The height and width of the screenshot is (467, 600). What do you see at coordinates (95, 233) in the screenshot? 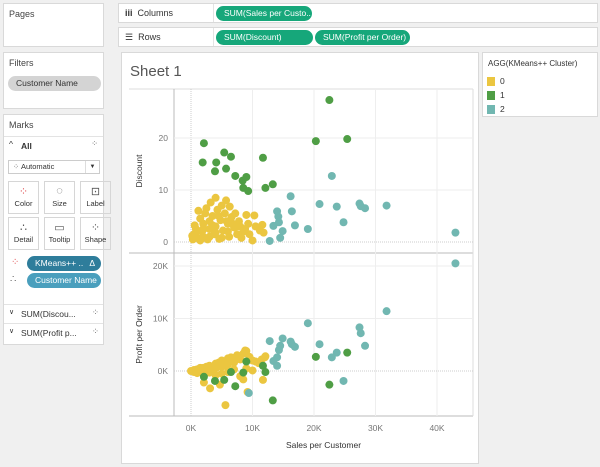
I see `marks-card-shape: ⁘ Shape` at bounding box center [95, 233].